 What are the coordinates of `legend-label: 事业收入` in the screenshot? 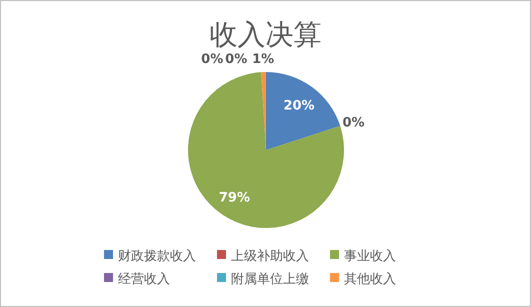 It's located at (370, 256).